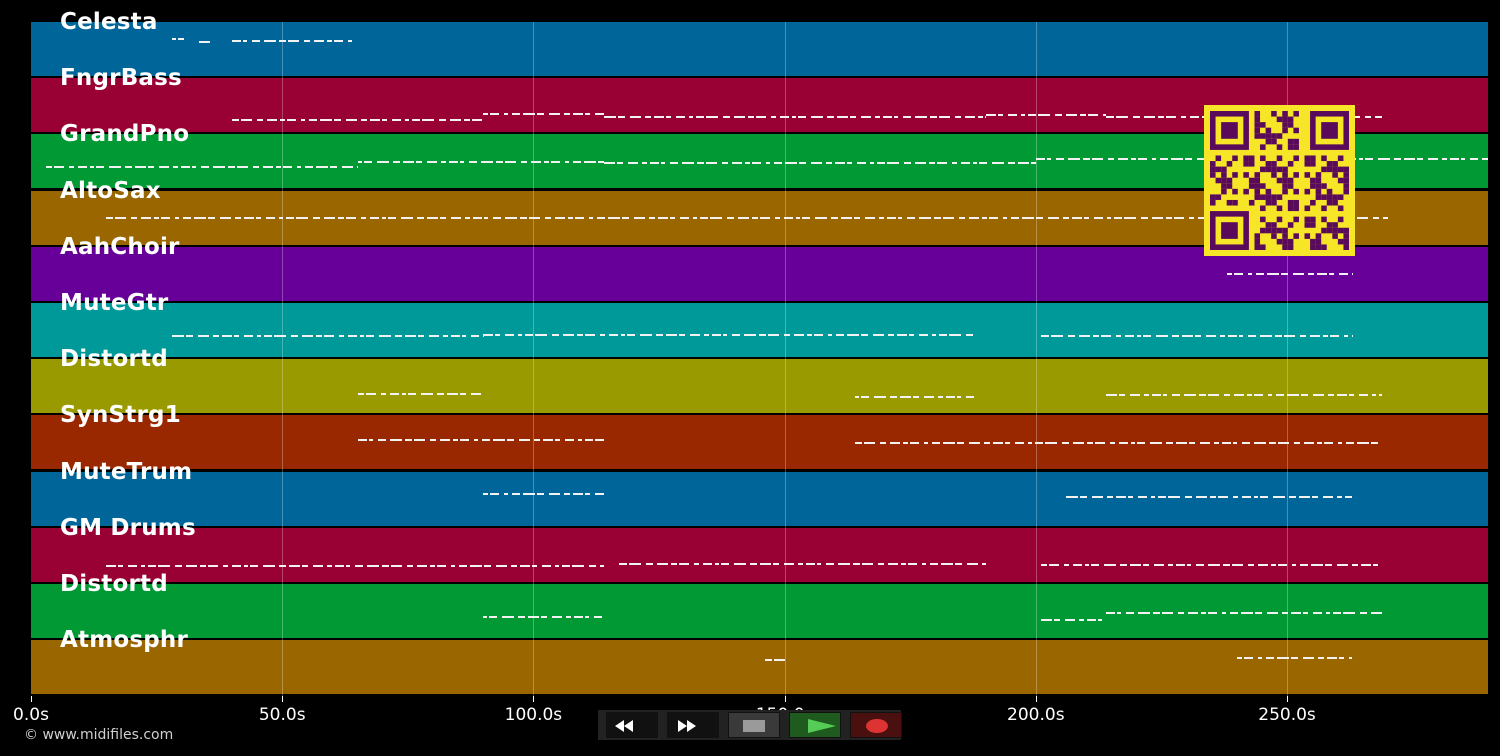 This screenshot has height=756, width=1500. What do you see at coordinates (754, 725) in the screenshot?
I see `stop-button` at bounding box center [754, 725].